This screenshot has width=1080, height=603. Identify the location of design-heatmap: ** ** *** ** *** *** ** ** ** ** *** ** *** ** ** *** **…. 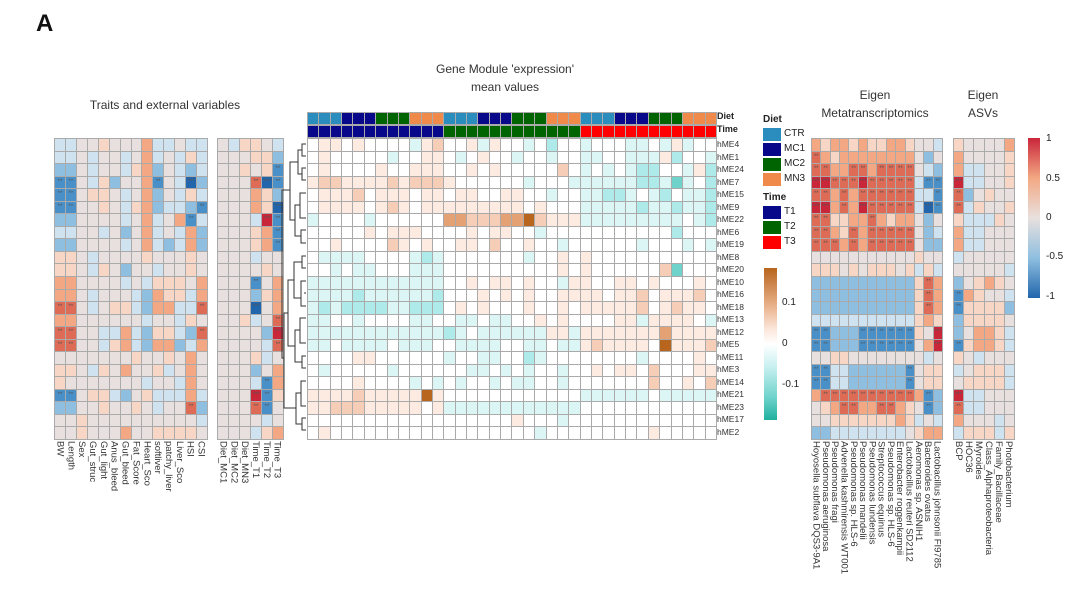
(250, 289).